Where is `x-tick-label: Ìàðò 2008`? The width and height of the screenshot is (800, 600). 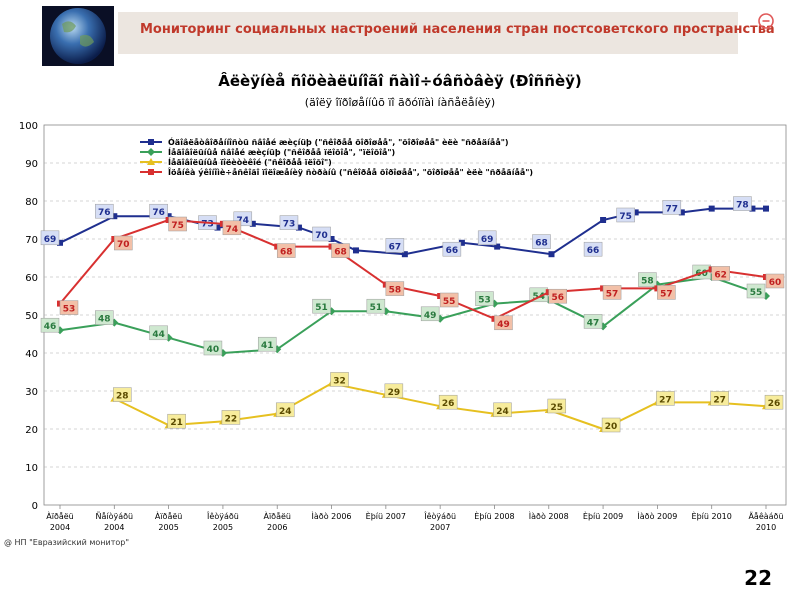 x-tick-label: Ìàðò 2008 is located at coordinates (549, 515).